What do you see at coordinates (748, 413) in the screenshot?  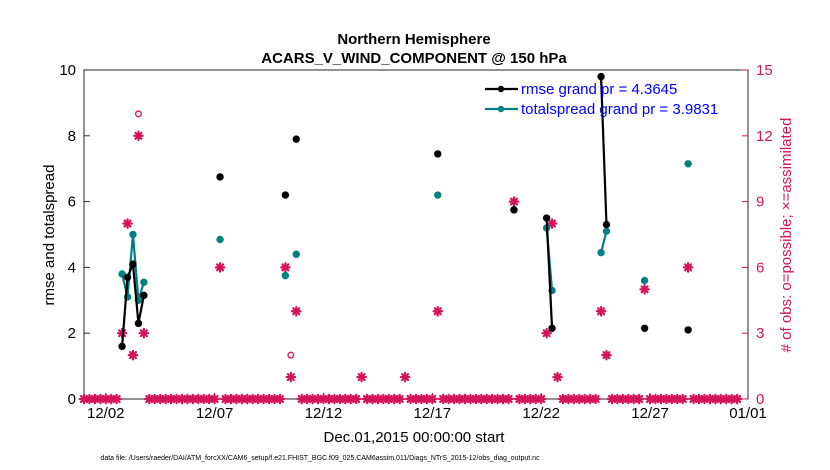 I see `x-tick-label: 01/01` at bounding box center [748, 413].